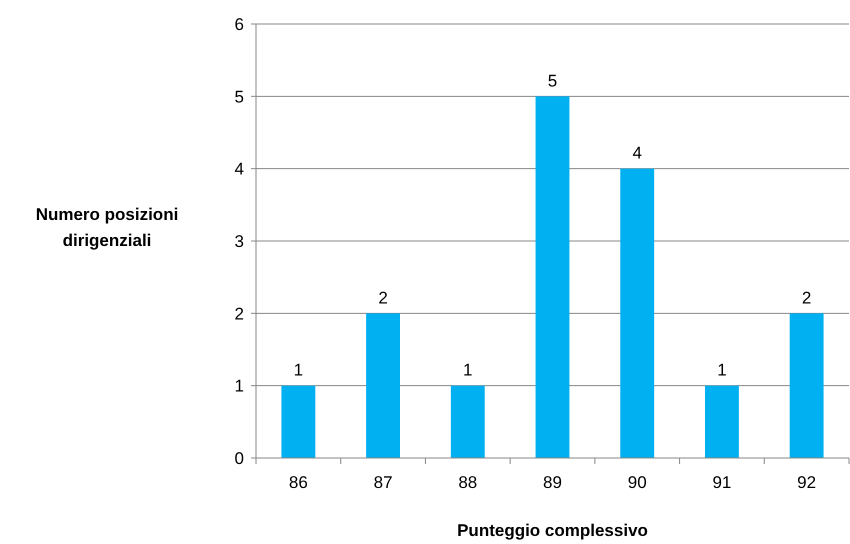 The width and height of the screenshot is (850, 544). Describe the element at coordinates (239, 96) in the screenshot. I see `y-tick-label: 5` at that location.